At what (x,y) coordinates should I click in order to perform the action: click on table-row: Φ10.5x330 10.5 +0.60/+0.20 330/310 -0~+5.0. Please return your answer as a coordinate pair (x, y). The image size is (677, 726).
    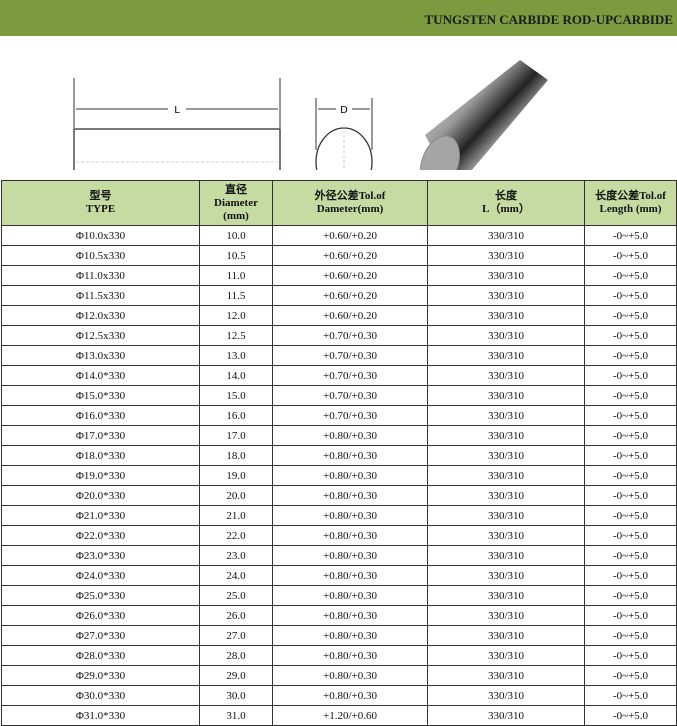
    Looking at the image, I should click on (339, 255).